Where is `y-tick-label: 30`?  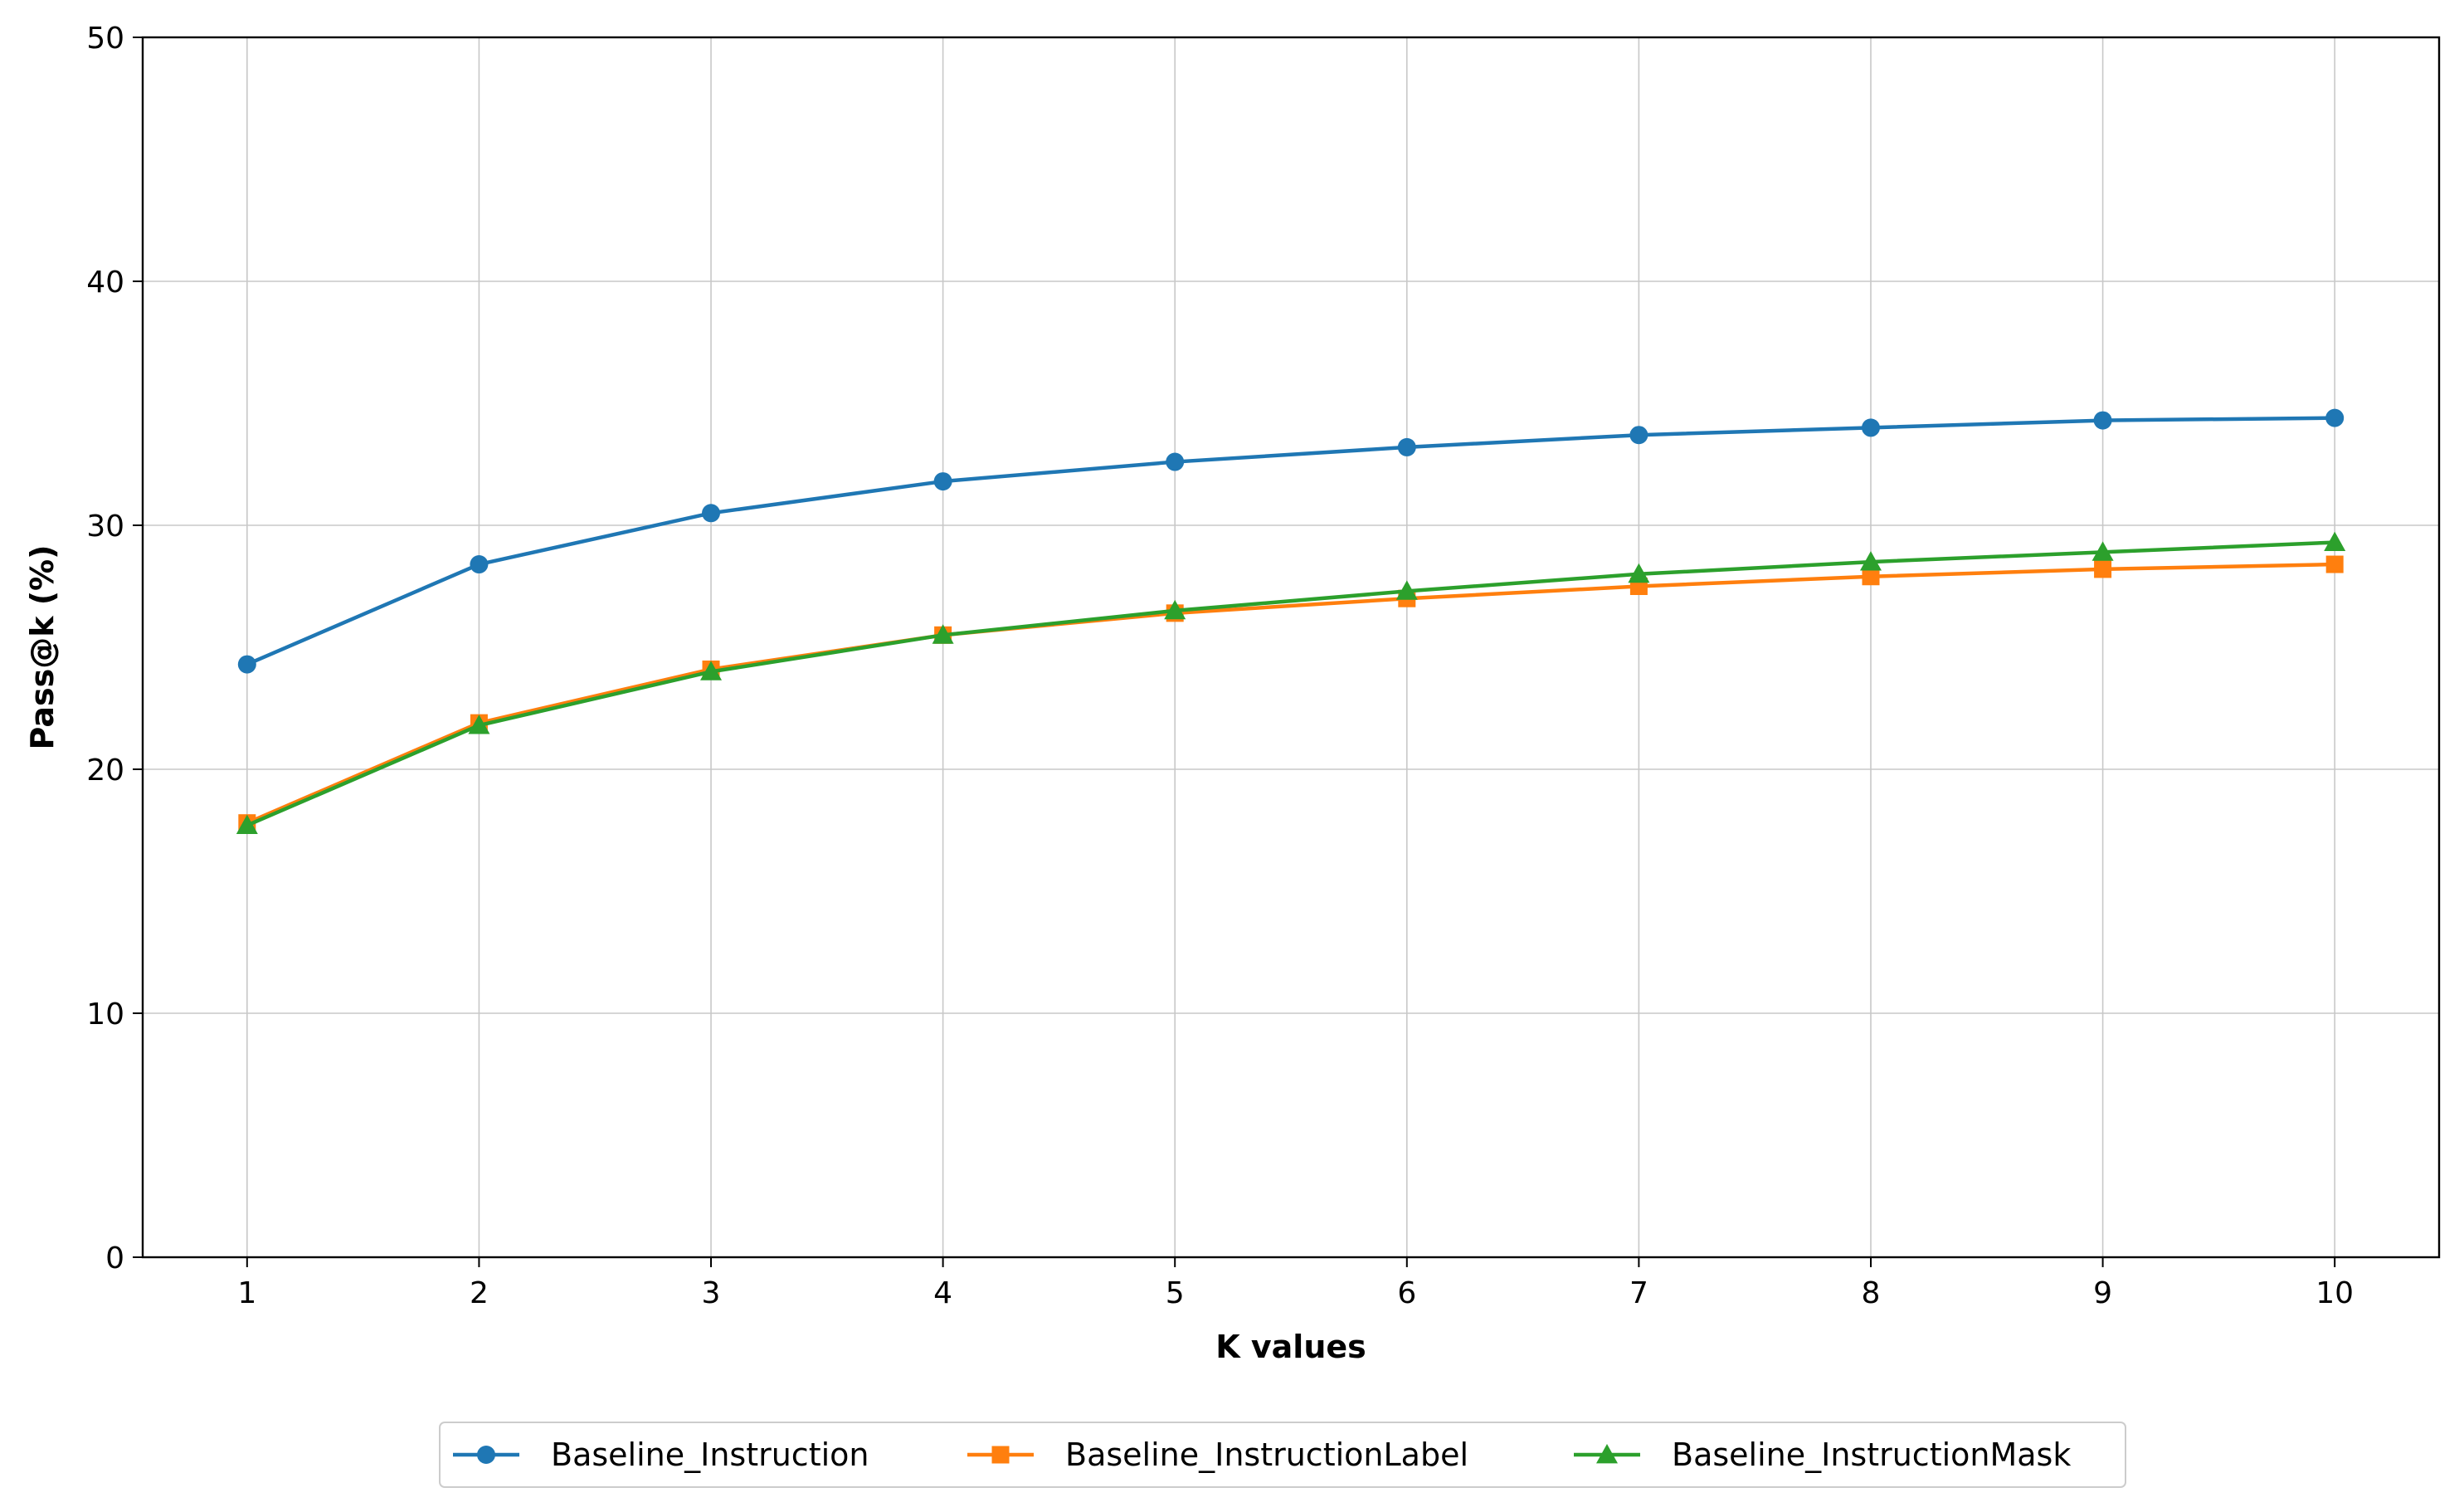 y-tick-label: 30 is located at coordinates (105, 527).